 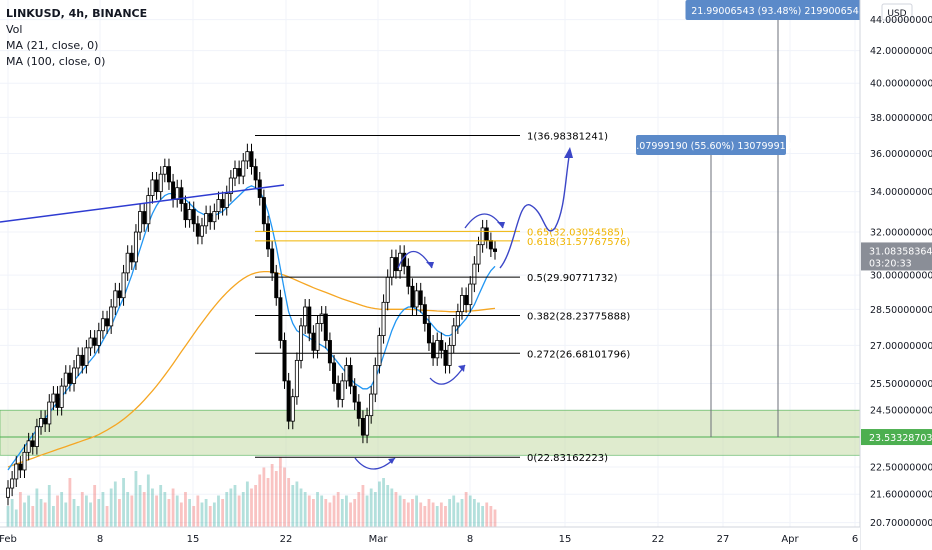 What do you see at coordinates (901, 118) in the screenshot?
I see `price-tick-label: 38.00000000` at bounding box center [901, 118].